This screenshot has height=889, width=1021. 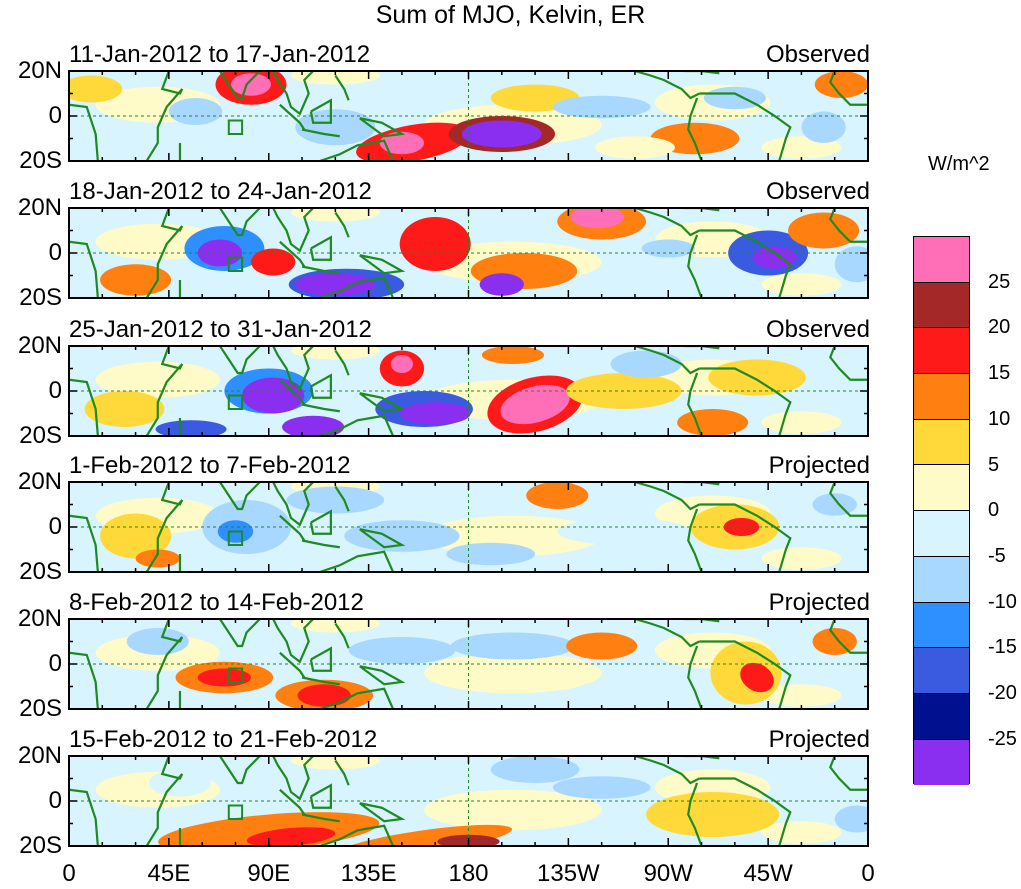 What do you see at coordinates (220, 329) in the screenshot?
I see `panel-period: 25-Jan-2012 to 31-Jan-2012` at bounding box center [220, 329].